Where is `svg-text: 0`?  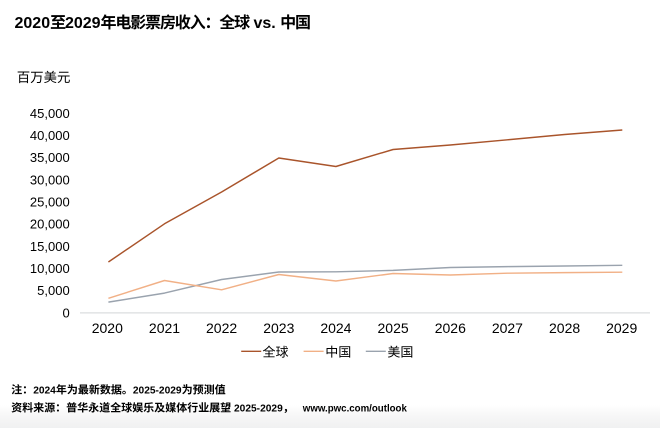 svg-text: 0 is located at coordinates (65, 312).